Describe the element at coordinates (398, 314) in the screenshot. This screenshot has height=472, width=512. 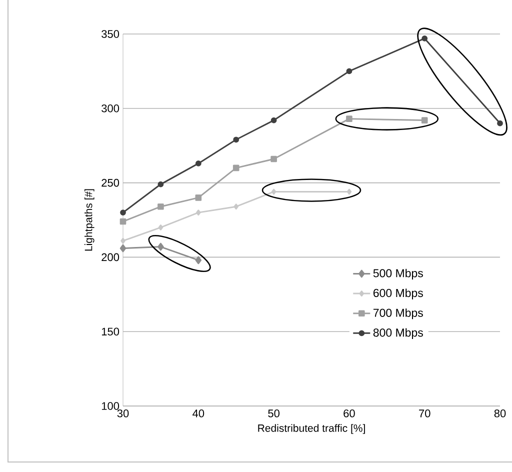
I see `legend-label: 700 Mbps` at that location.